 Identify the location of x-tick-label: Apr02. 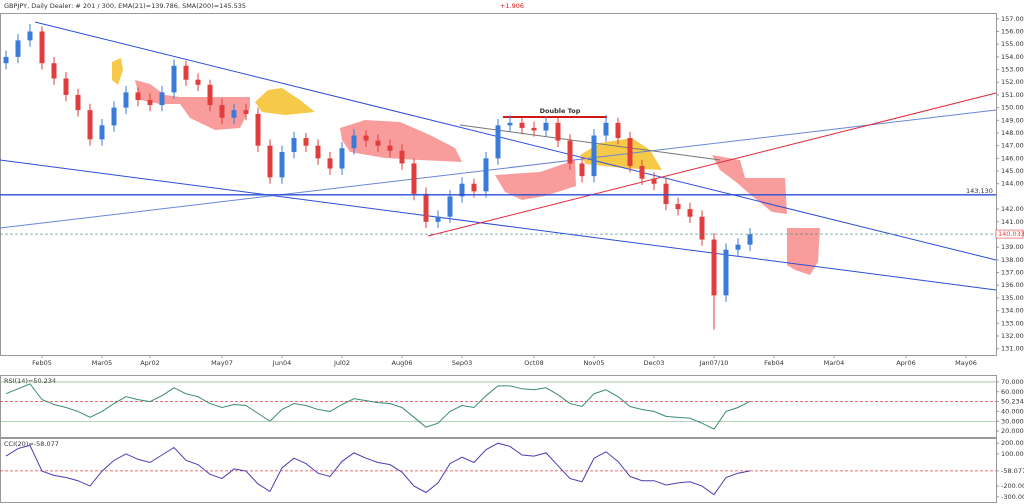
(150, 363).